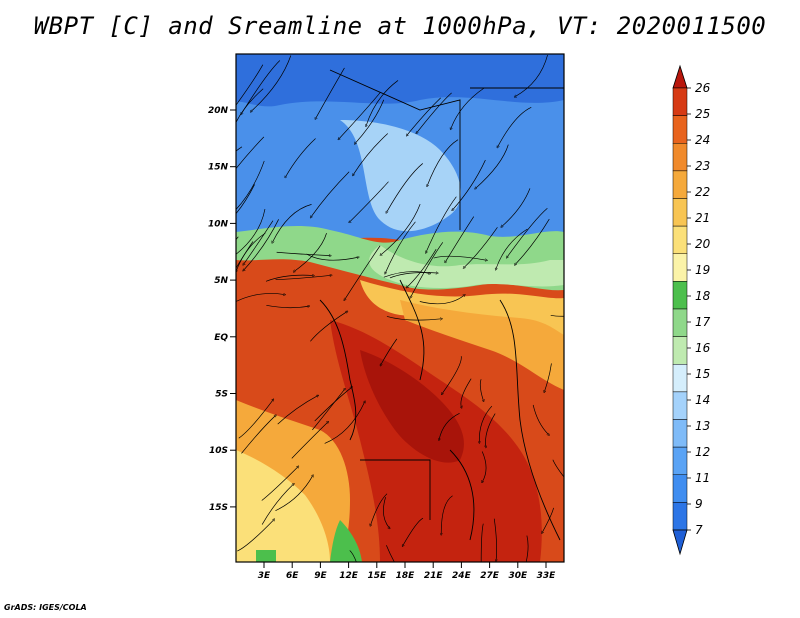  I want to click on colorbar-label: 14, so click(702, 400).